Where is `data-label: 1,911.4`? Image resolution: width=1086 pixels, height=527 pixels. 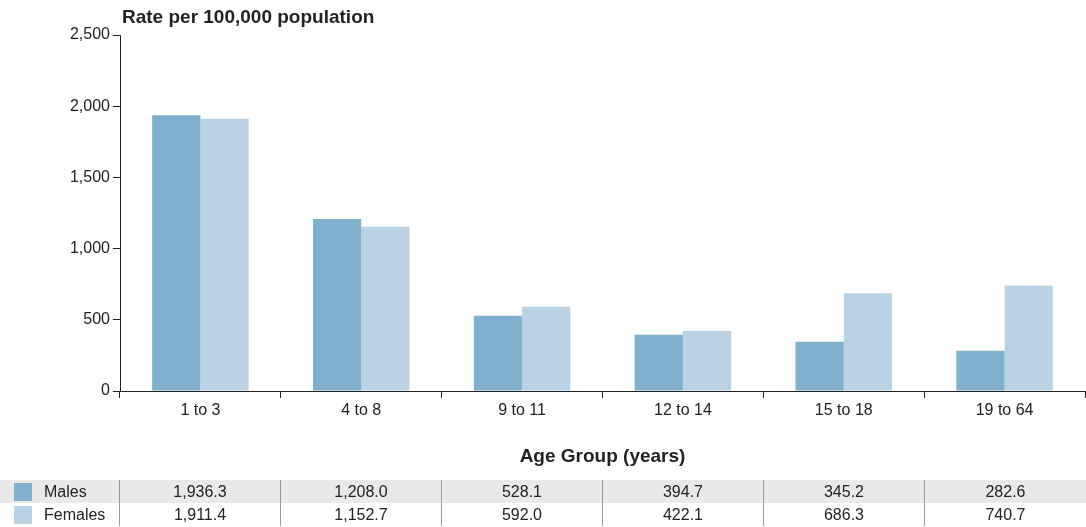
data-label: 1,911.4 is located at coordinates (200, 514).